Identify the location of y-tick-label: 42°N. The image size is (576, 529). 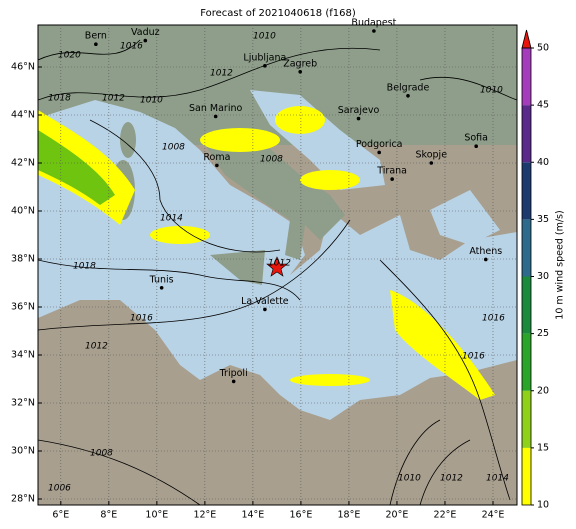
(23, 163).